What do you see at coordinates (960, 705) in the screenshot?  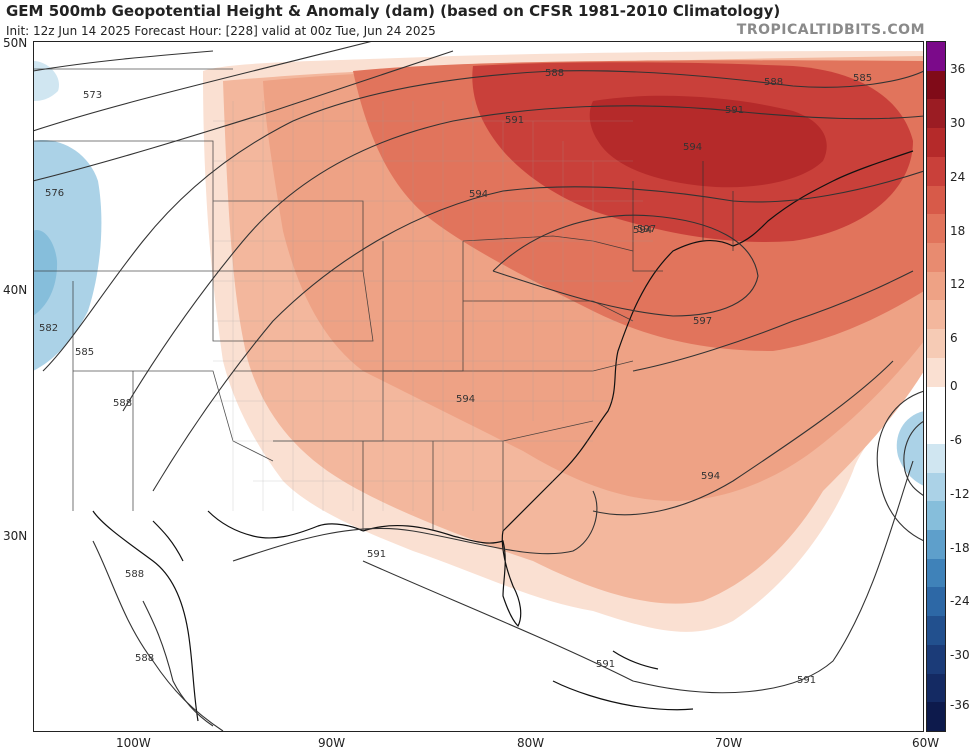 I see `colorbar-tick: -36` at bounding box center [960, 705].